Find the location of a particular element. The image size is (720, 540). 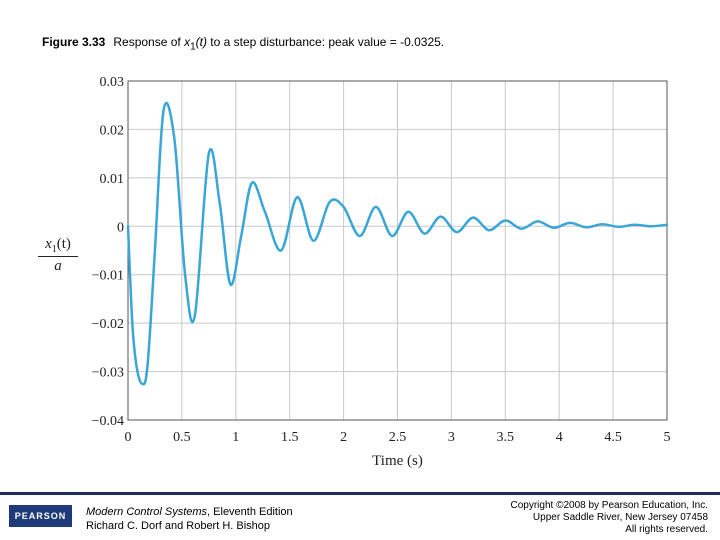

x-tick-label: 1.5 is located at coordinates (290, 437).